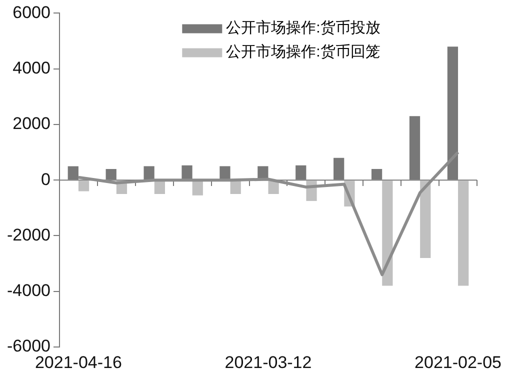  What do you see at coordinates (45, 179) in the screenshot?
I see `y-tick-label: 0` at bounding box center [45, 179].